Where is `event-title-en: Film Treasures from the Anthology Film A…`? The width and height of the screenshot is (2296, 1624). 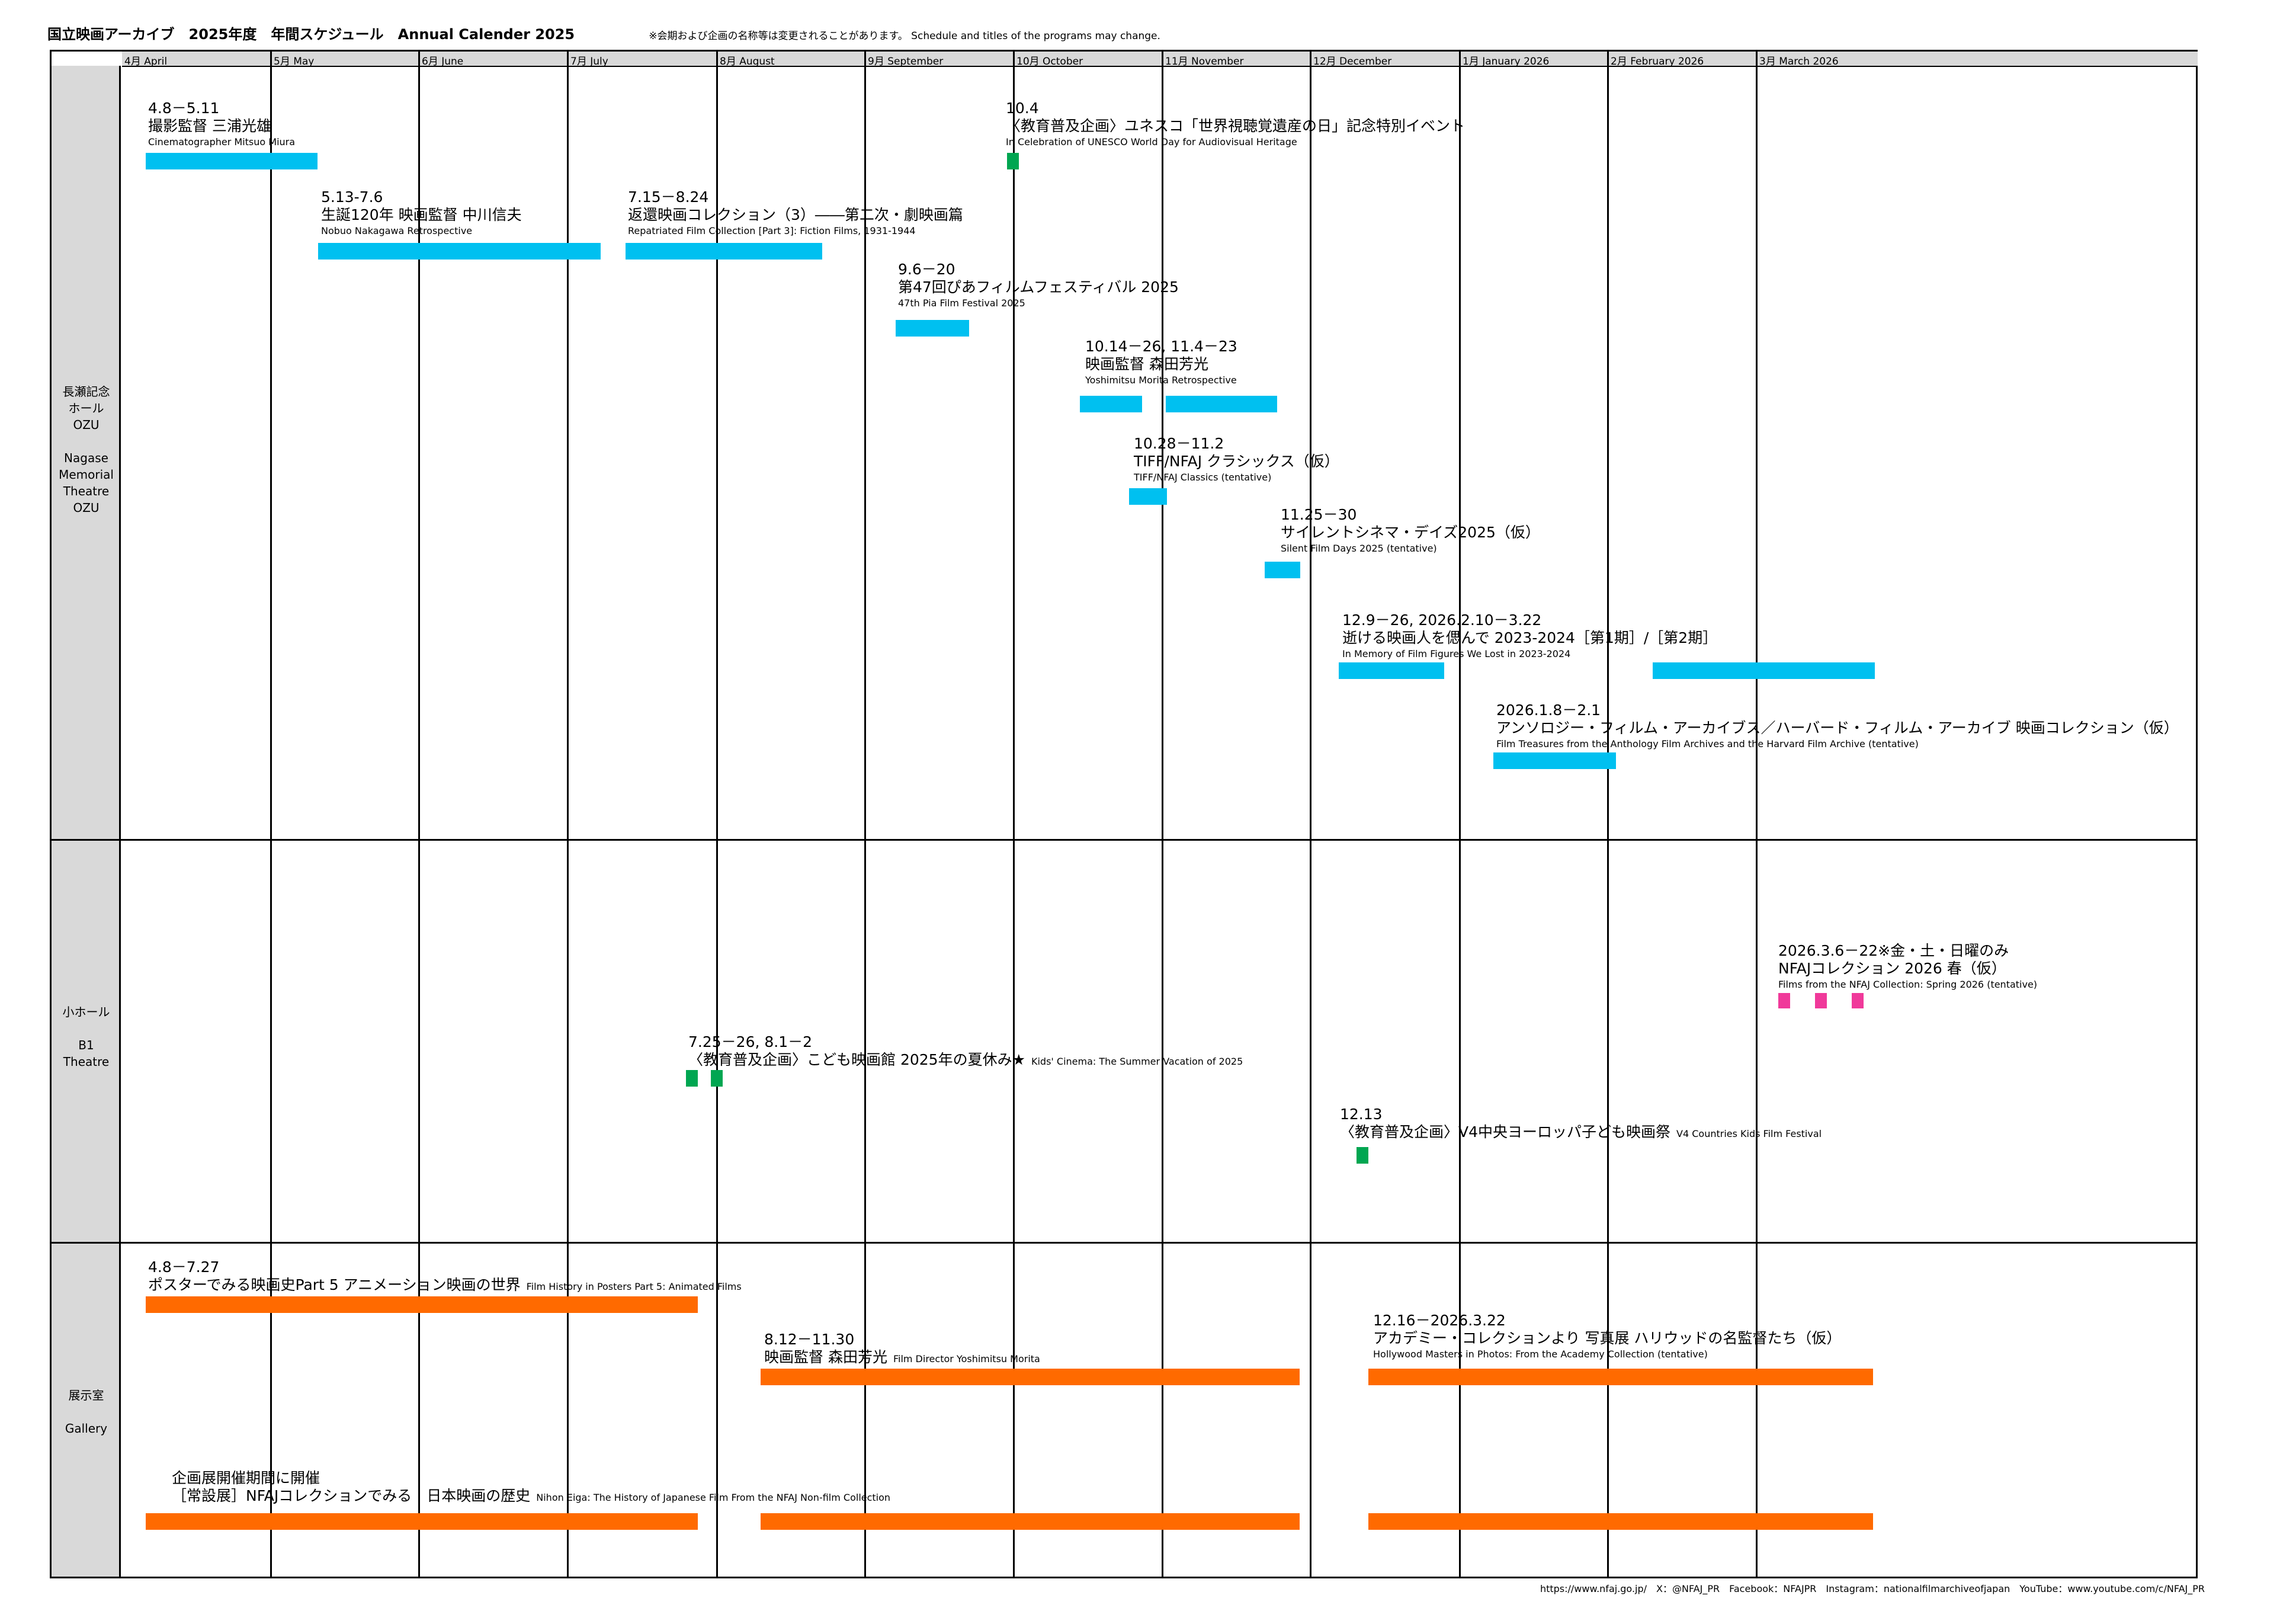 event-title-en: Film Treasures from the Anthology Film A… is located at coordinates (1707, 743).